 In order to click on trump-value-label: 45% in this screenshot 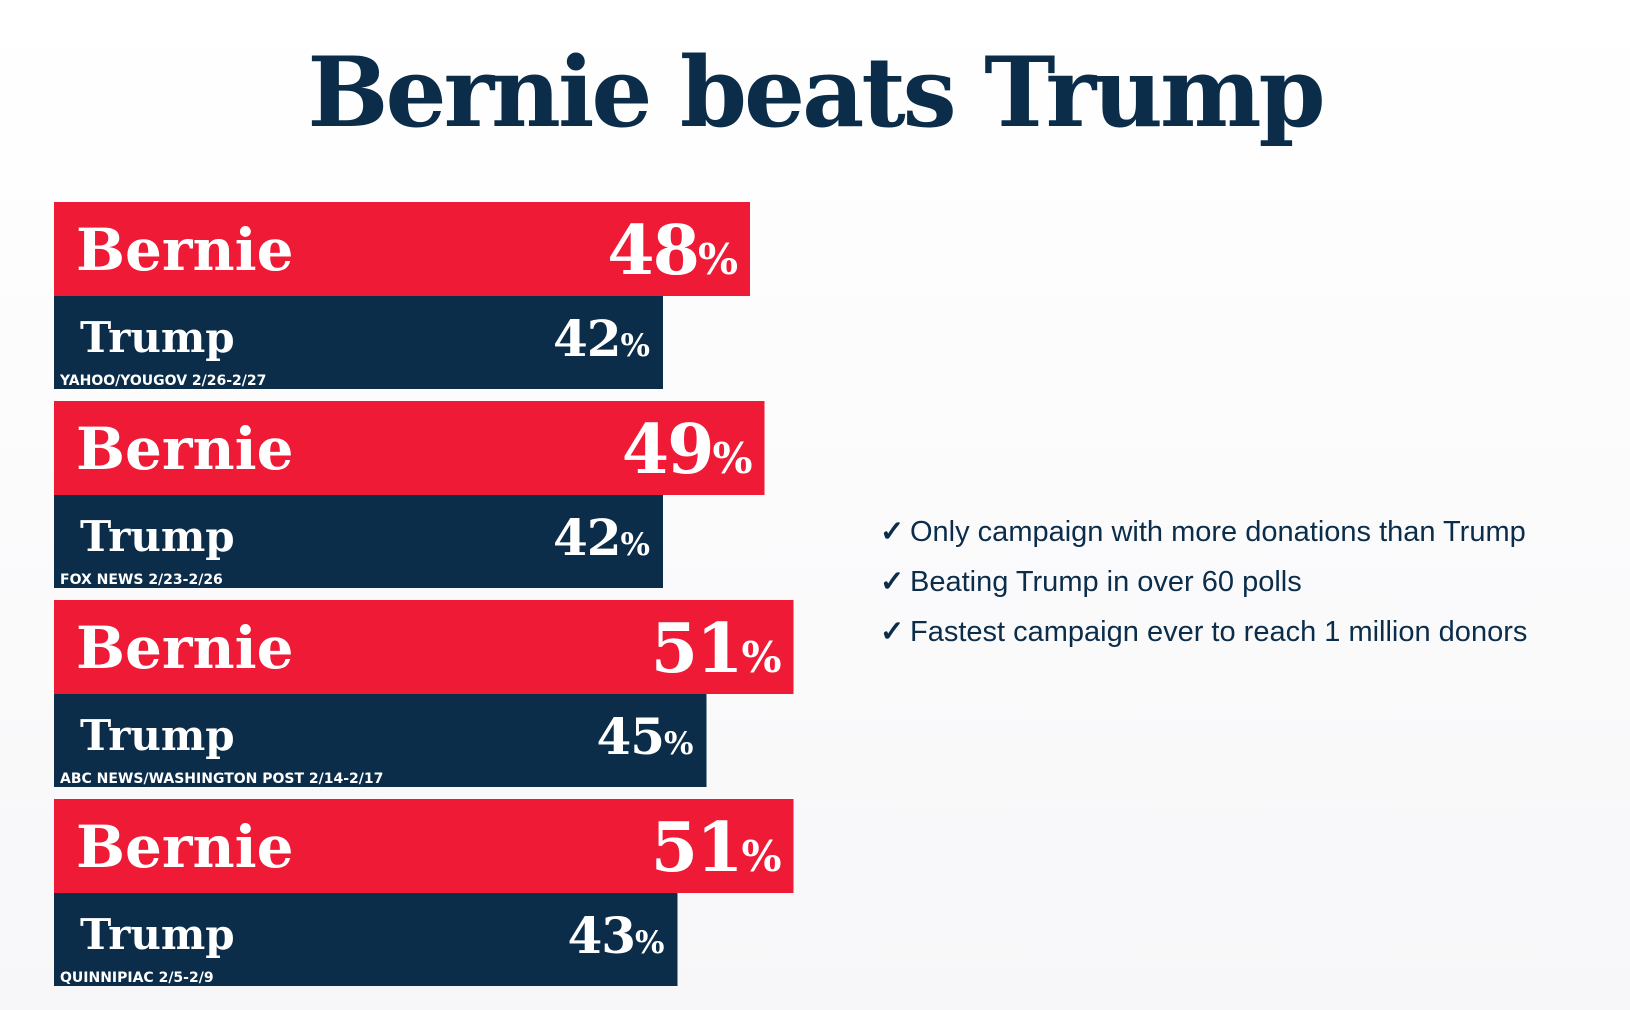, I will do `click(644, 736)`.